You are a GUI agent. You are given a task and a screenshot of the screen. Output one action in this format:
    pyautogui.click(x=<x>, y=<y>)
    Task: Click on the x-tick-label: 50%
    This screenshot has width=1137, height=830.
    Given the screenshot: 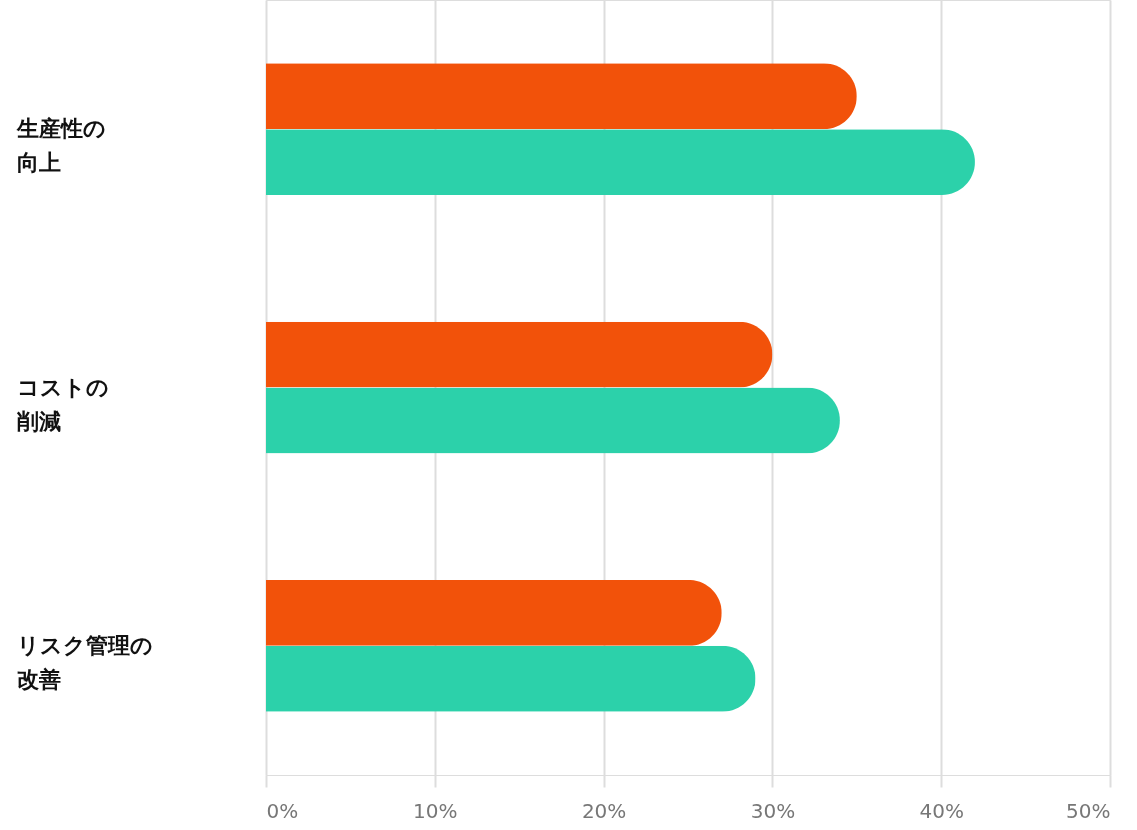 What is the action you would take?
    pyautogui.click(x=1088, y=810)
    